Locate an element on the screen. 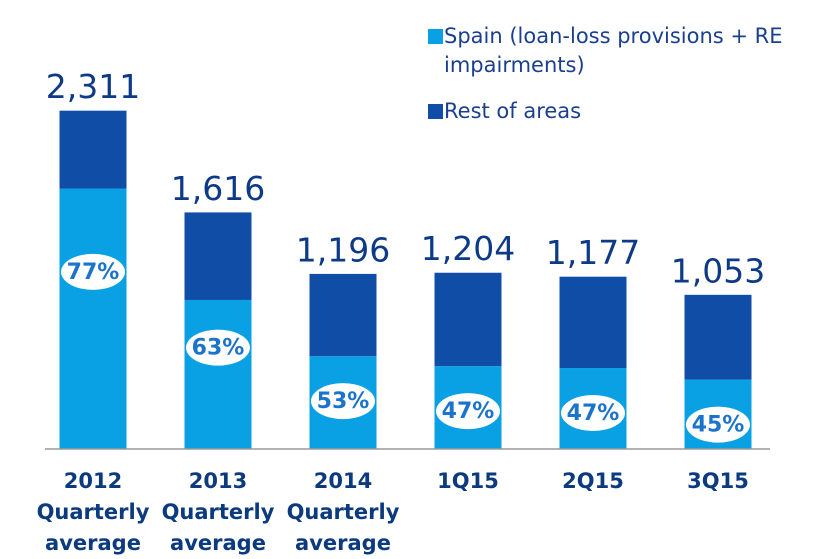 This screenshot has height=559, width=825. total-label: 1,204 is located at coordinates (468, 248).